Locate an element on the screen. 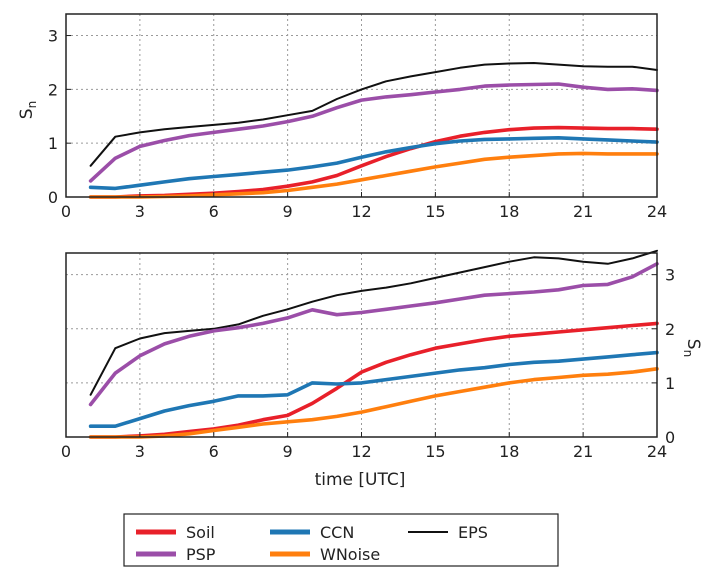 The height and width of the screenshot is (570, 716). series-line-eps is located at coordinates (373, 114).